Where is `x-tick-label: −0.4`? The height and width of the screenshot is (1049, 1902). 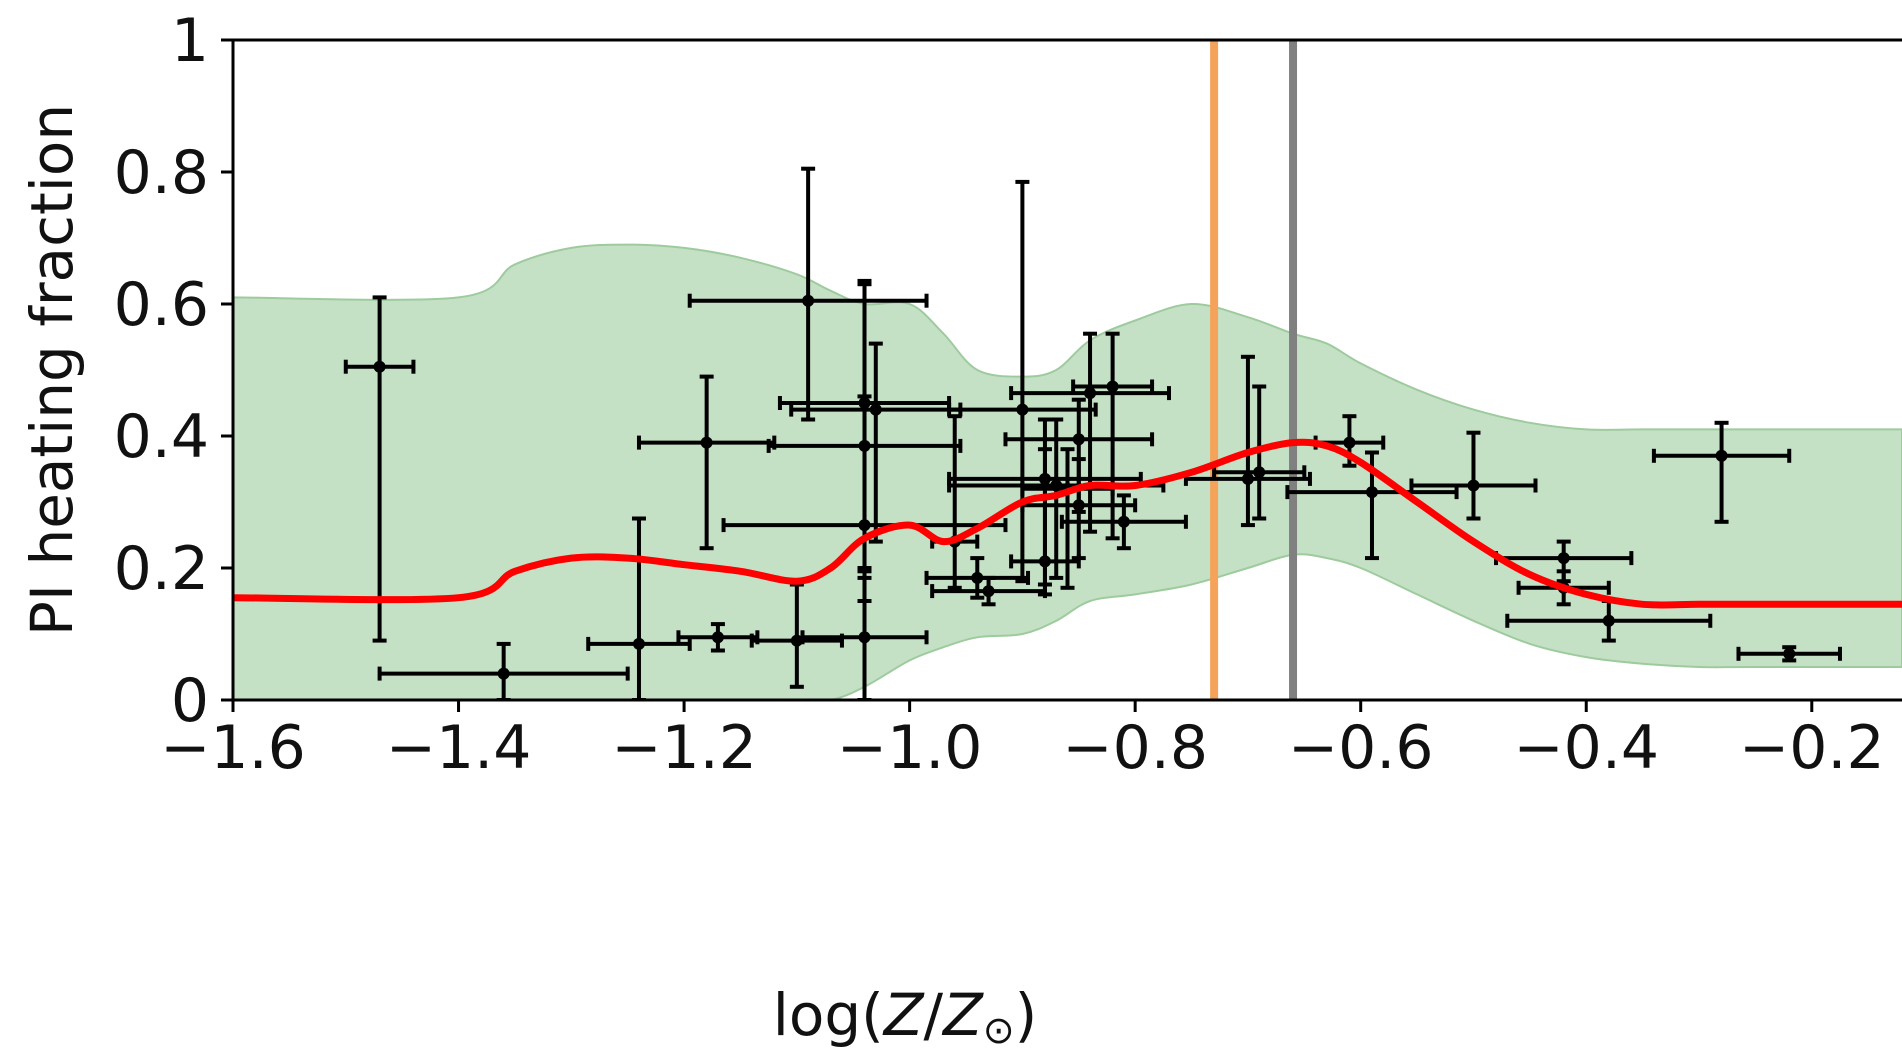 x-tick-label: −0.4 is located at coordinates (1586, 748).